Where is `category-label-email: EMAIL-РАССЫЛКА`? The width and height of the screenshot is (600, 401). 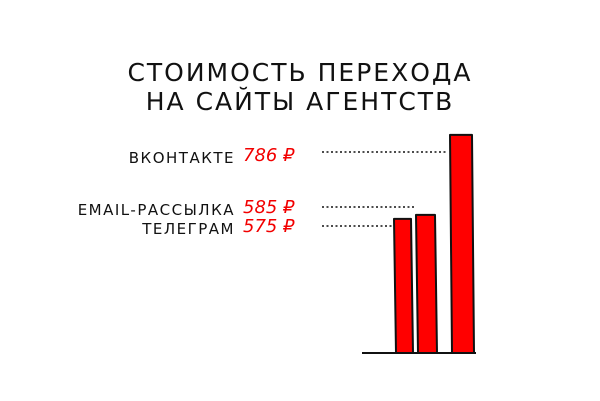
category-label-email: EMAIL-РАССЫЛКА is located at coordinates (156, 210).